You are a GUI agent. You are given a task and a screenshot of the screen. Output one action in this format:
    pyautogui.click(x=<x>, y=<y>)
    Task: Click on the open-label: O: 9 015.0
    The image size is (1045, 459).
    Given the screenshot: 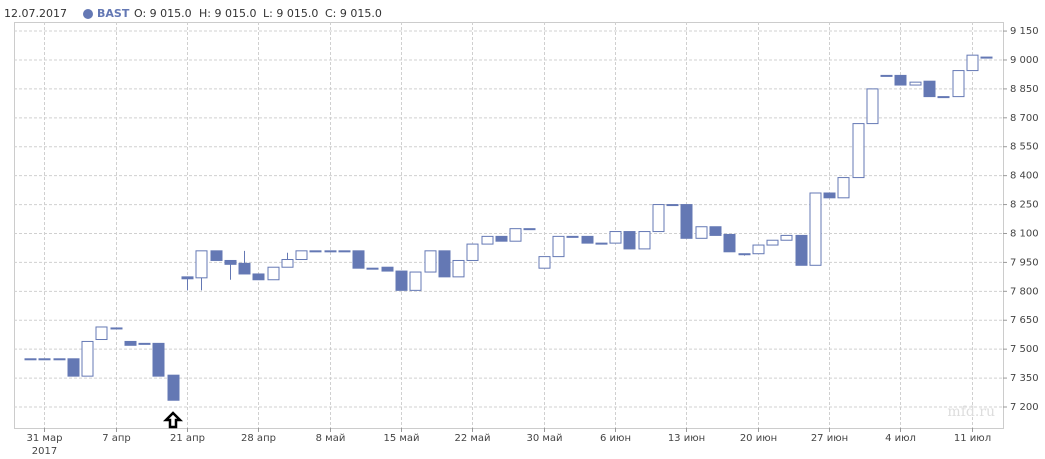 What is the action you would take?
    pyautogui.click(x=163, y=13)
    